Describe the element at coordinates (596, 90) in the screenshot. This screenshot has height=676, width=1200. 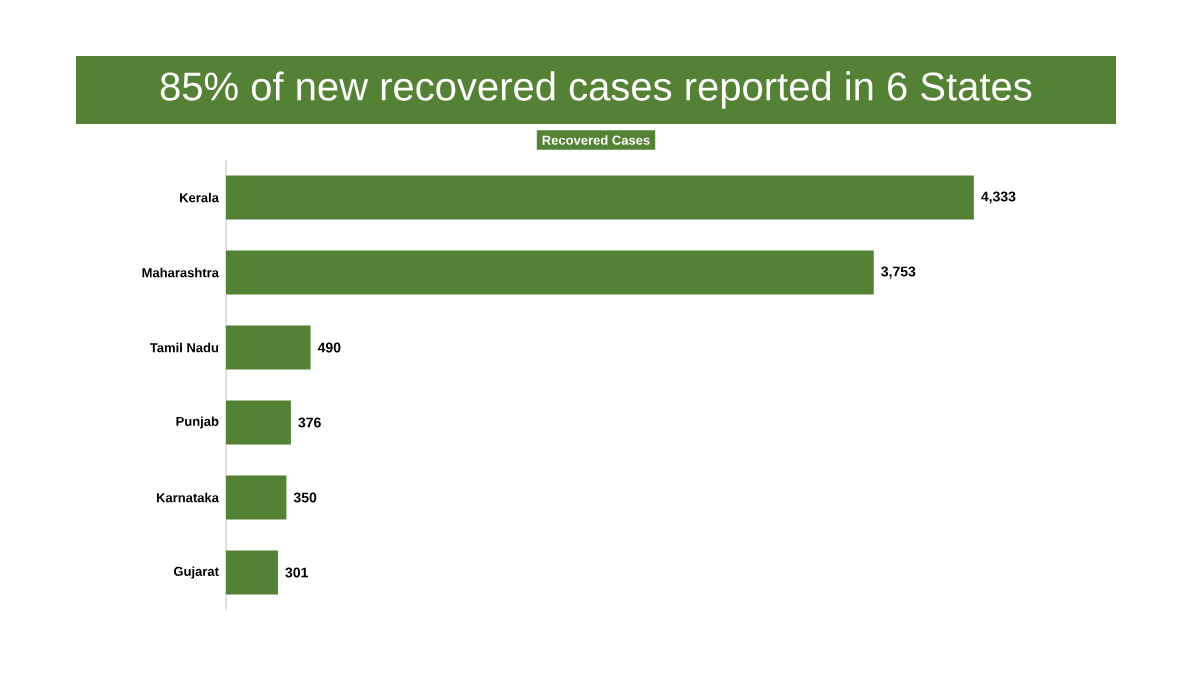
I see `chart-title: 85% of new recovered cases reported in 6 States` at that location.